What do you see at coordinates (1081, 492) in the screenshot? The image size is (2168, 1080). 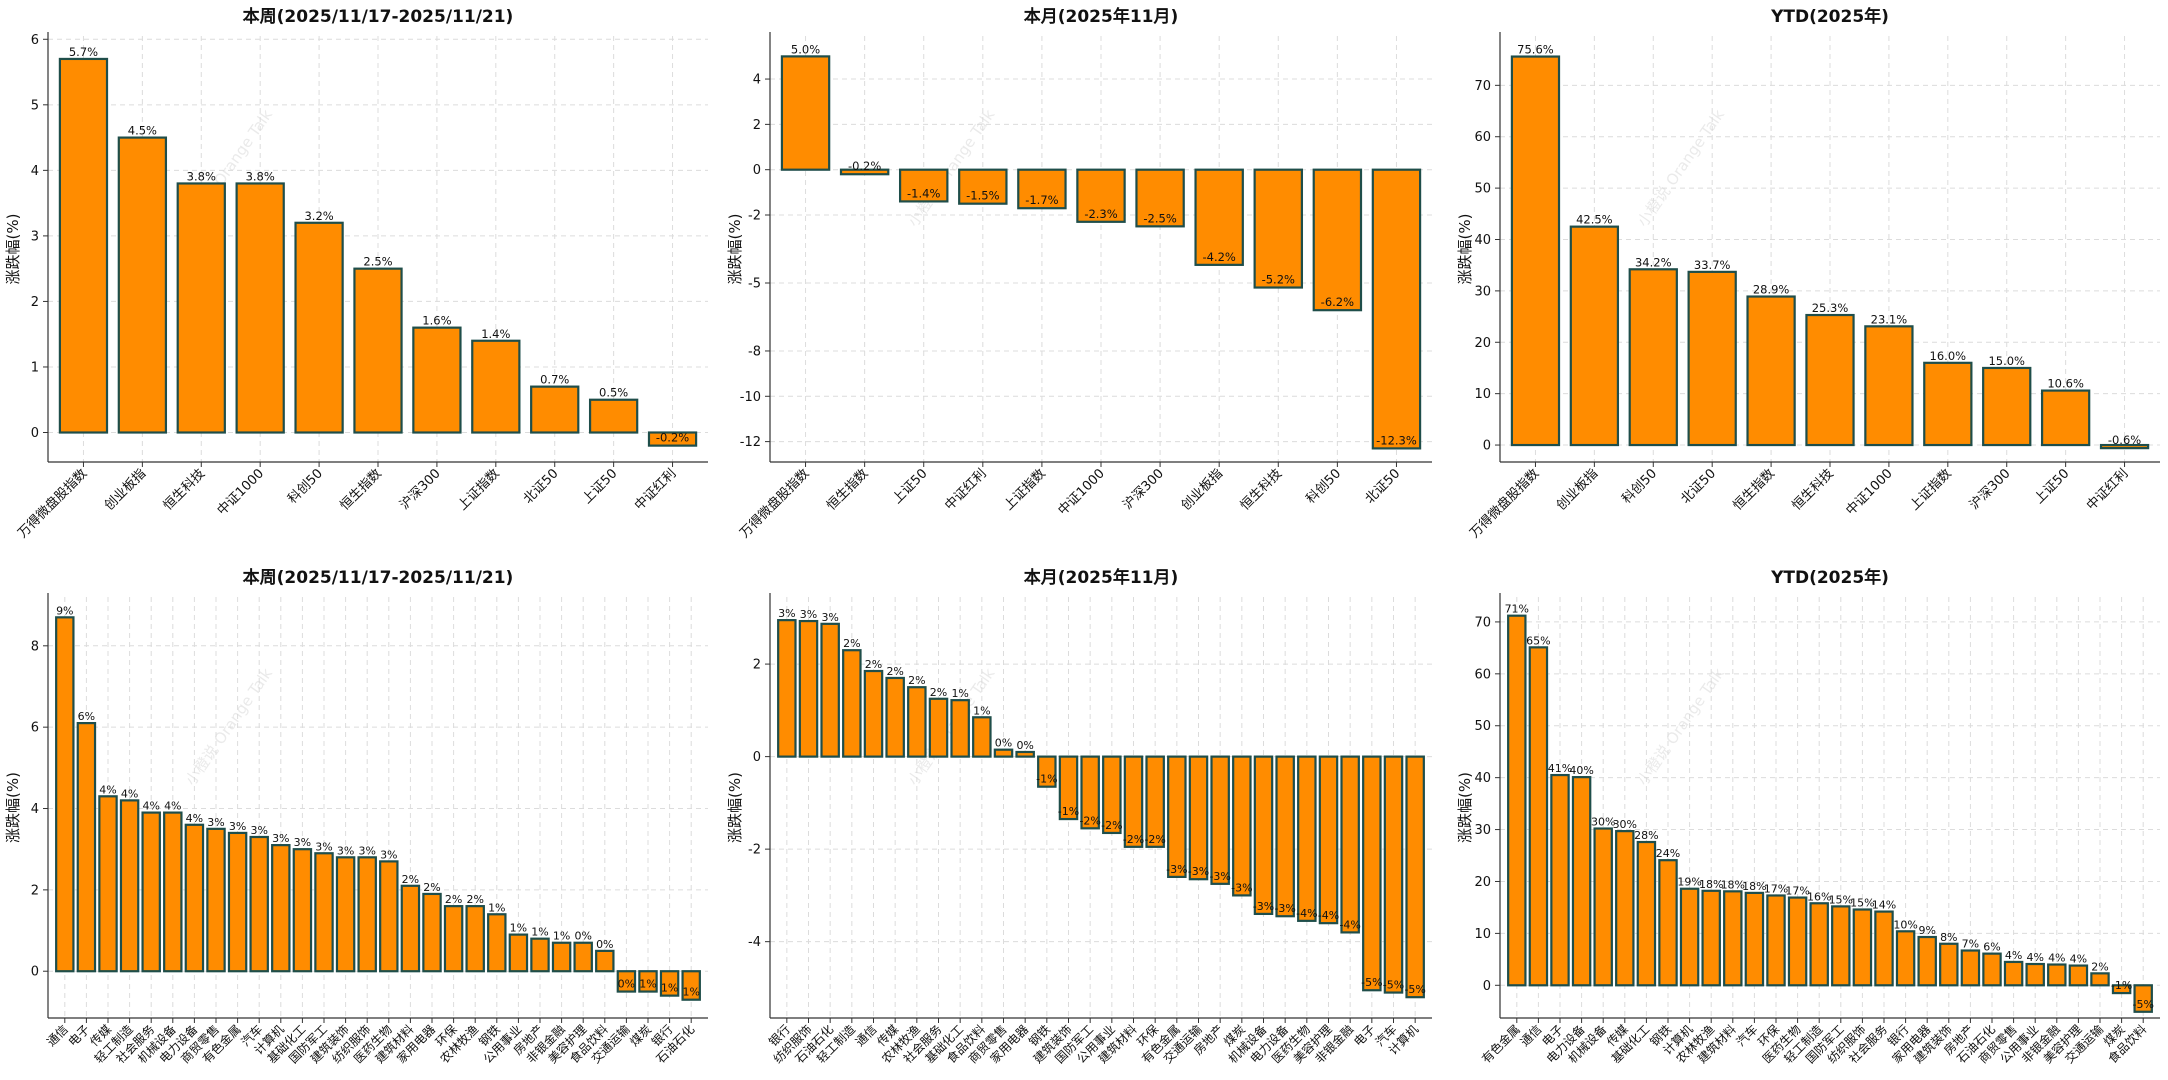 I see `x-tick-label: 中证1000` at bounding box center [1081, 492].